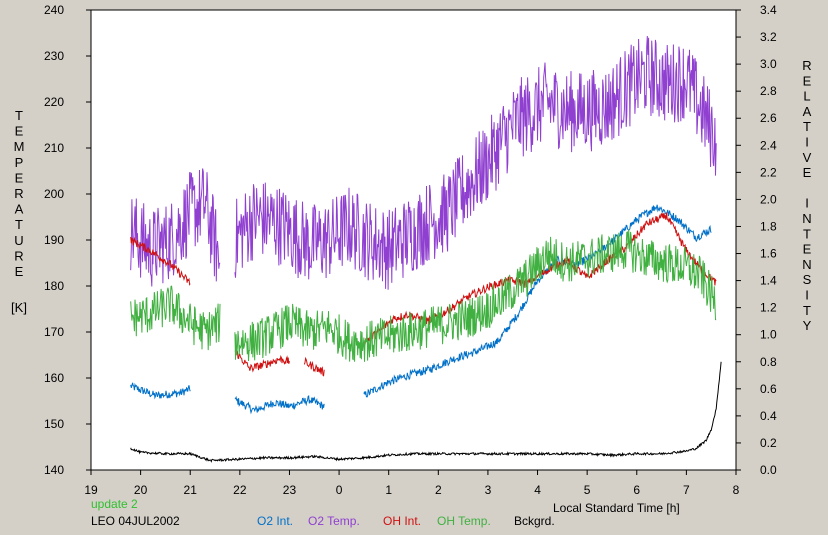 The height and width of the screenshot is (535, 828). What do you see at coordinates (191, 490) in the screenshot?
I see `x-tick-label: 21` at bounding box center [191, 490].